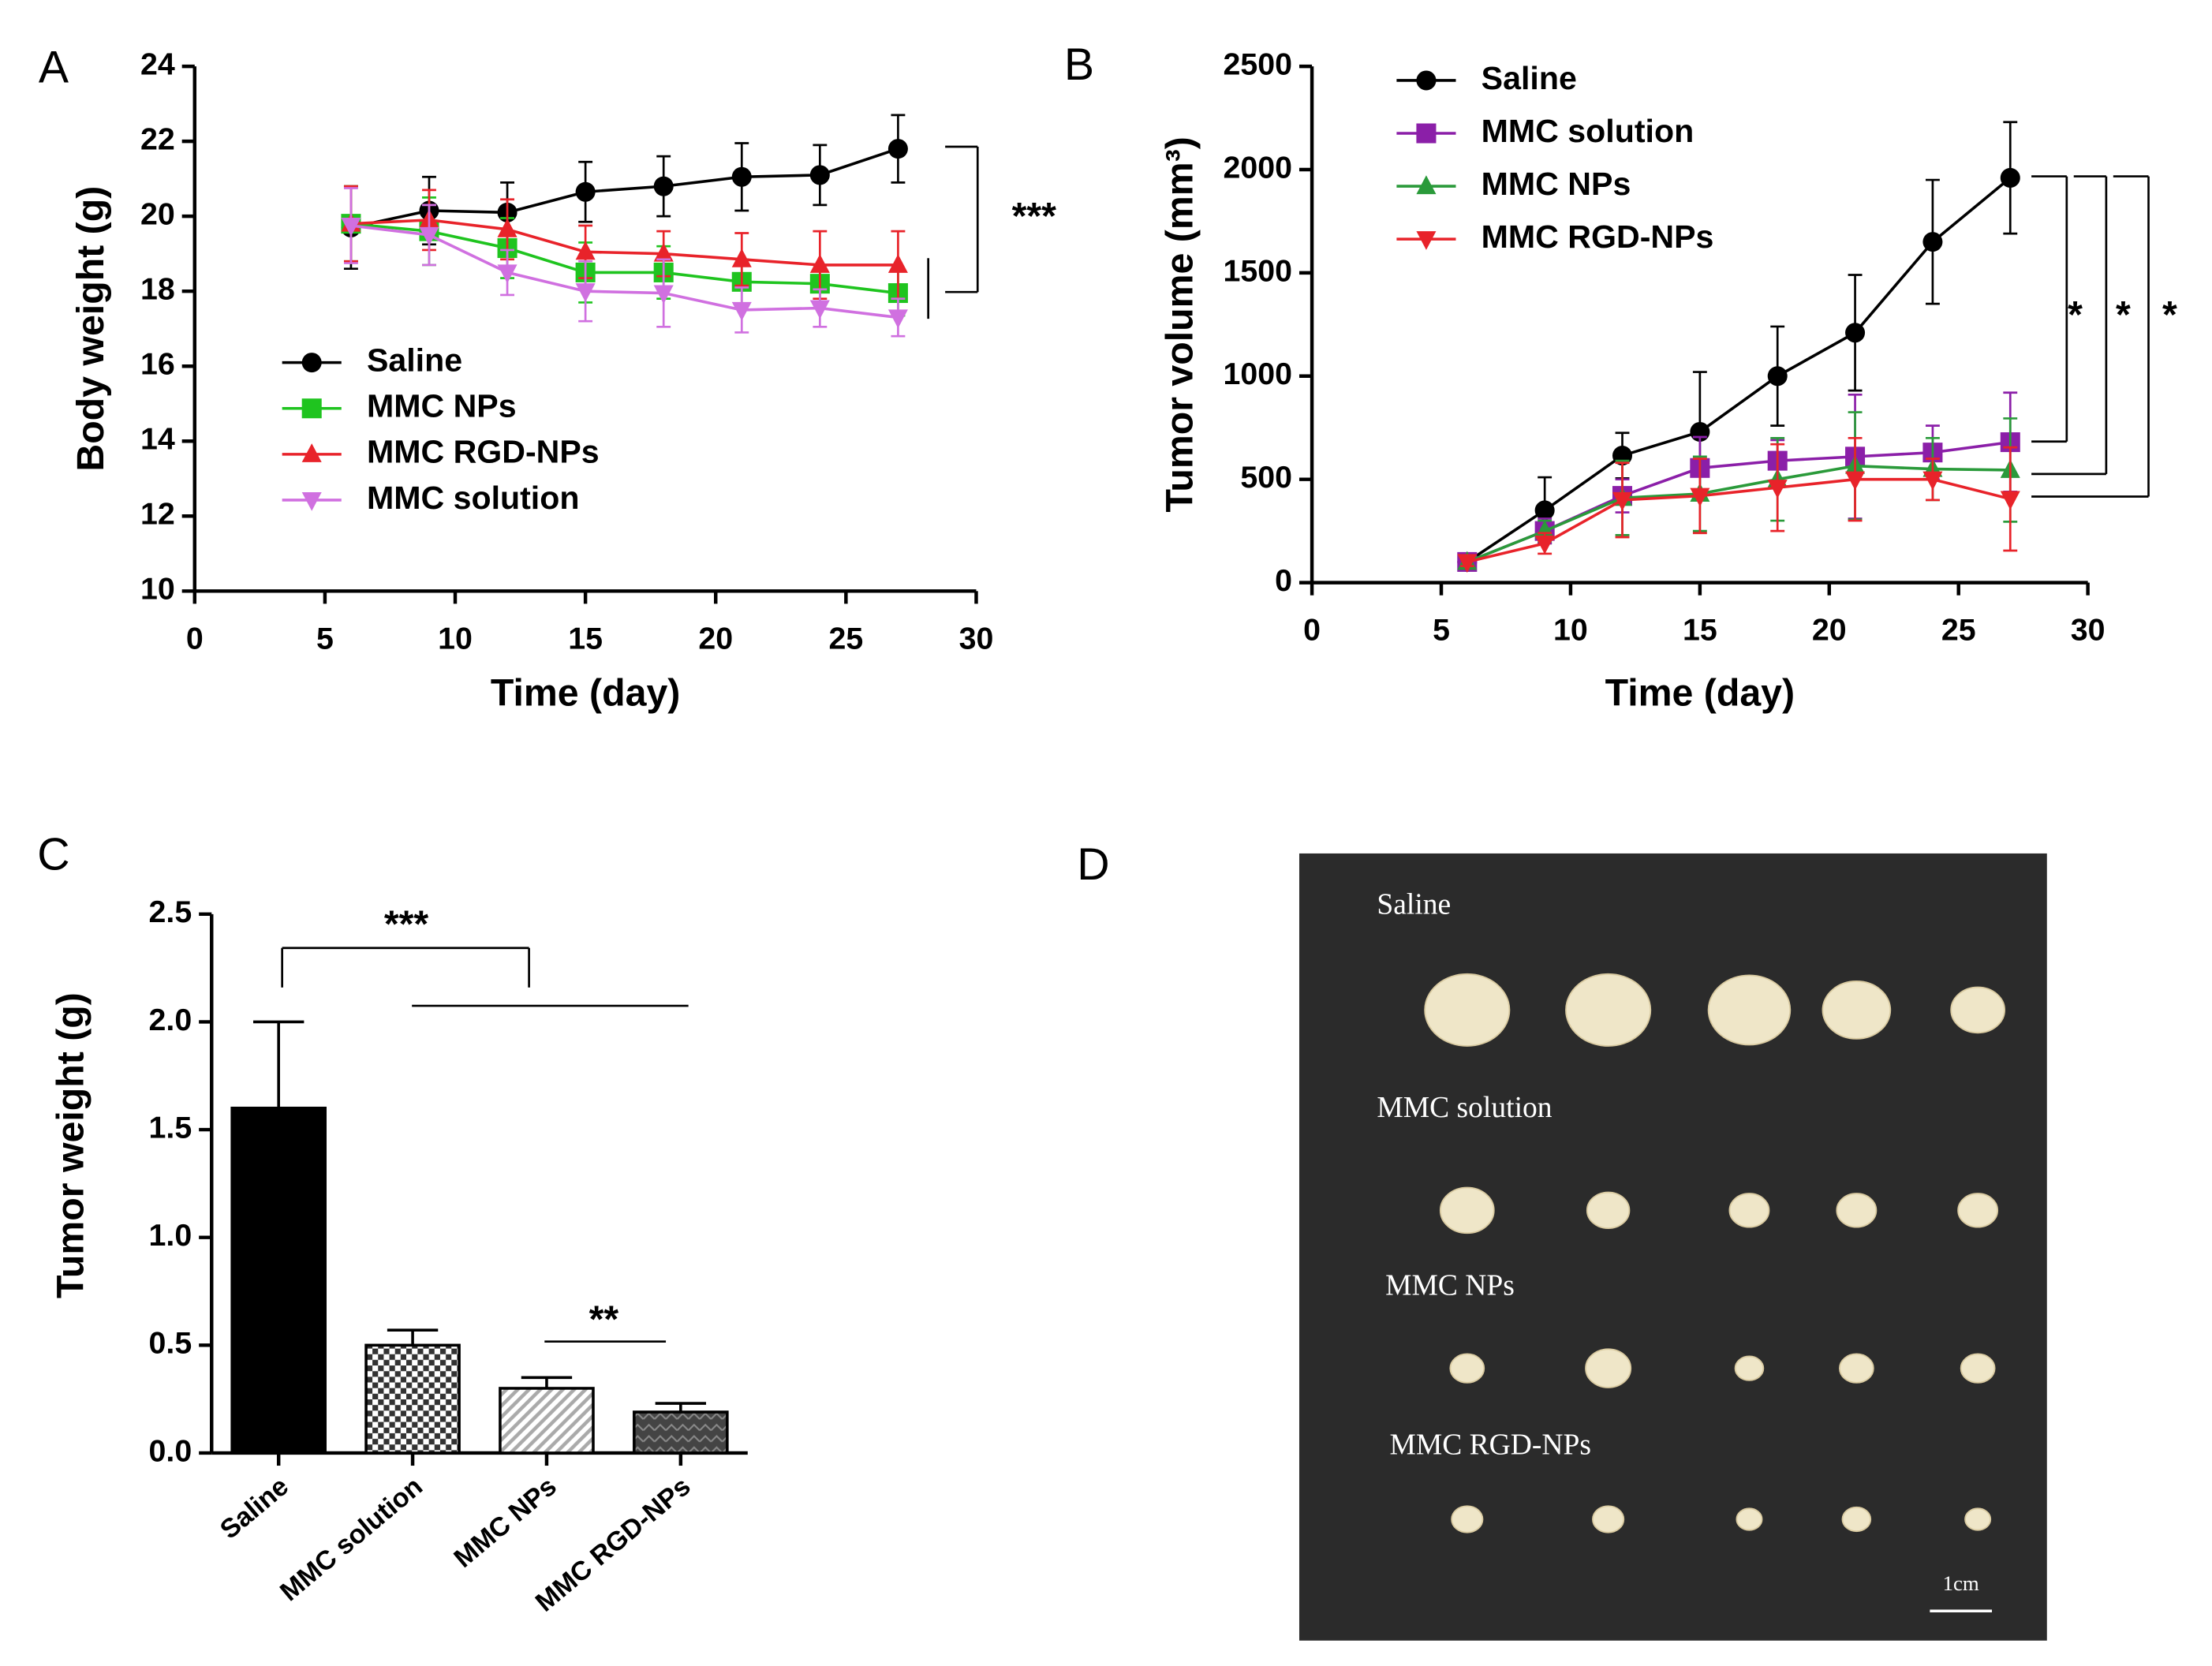 The width and height of the screenshot is (2212, 1666). What do you see at coordinates (254, 1508) in the screenshot?
I see `x-tick-label: Saline` at bounding box center [254, 1508].